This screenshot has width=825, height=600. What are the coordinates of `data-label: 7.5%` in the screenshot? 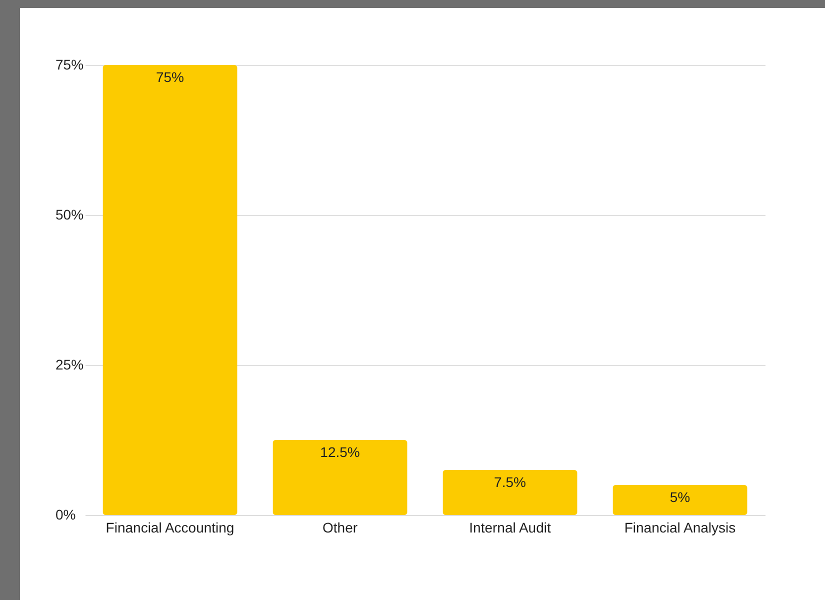 It's located at (510, 482).